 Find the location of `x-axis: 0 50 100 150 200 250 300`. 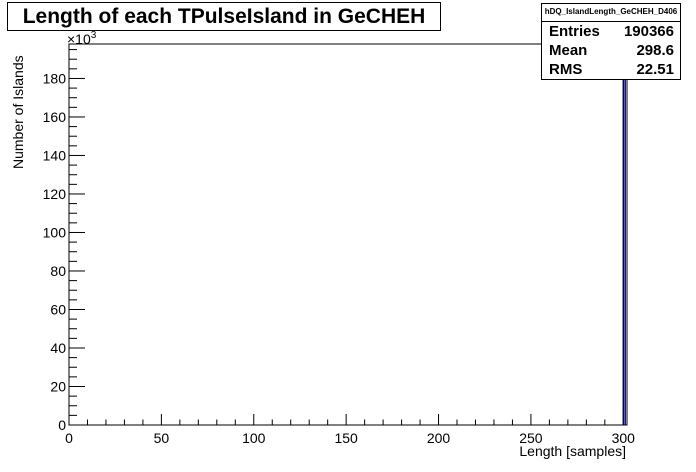

x-axis: 0 50 100 150 200 250 300 is located at coordinates (350, 430).